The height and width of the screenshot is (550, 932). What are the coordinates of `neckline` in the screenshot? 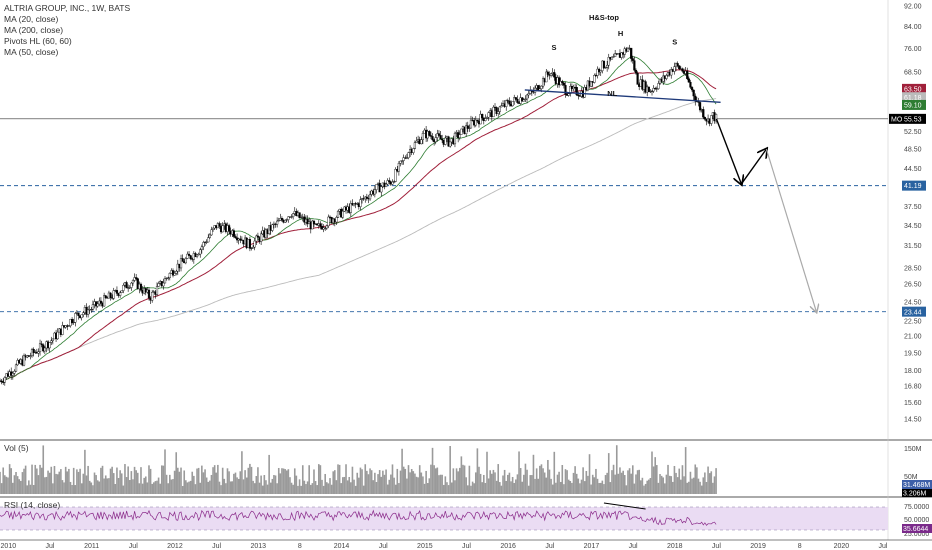 It's located at (622, 96).